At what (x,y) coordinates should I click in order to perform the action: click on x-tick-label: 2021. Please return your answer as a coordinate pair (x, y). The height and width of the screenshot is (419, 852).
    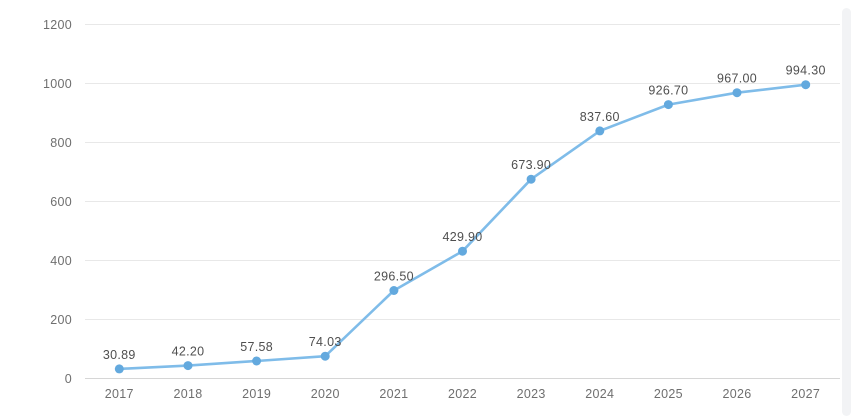
    Looking at the image, I should click on (393, 394).